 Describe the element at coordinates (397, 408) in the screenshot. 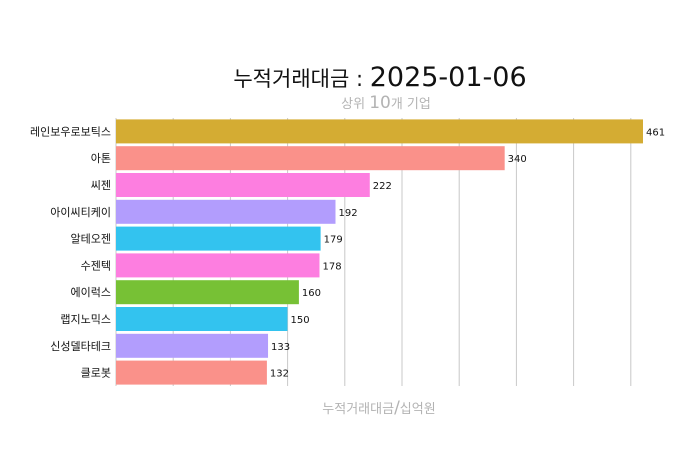

I see `x-axis-label-slash: /` at that location.